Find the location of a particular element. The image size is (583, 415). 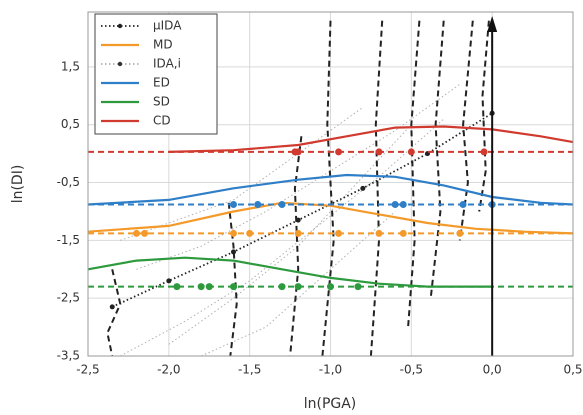

arrow-head is located at coordinates (492, 24).